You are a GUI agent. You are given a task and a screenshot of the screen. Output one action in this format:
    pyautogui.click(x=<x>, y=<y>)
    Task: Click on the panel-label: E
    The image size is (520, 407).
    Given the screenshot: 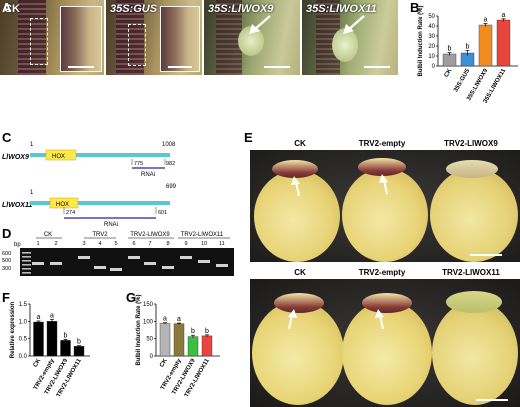 What is the action you would take?
    pyautogui.click(x=248, y=137)
    